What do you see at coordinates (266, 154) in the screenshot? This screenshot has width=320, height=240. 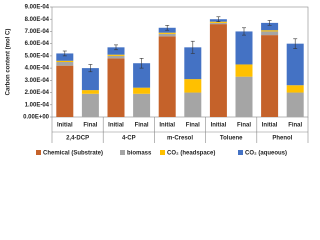 I see `legend-label: CO₂ (aqueous)` at bounding box center [266, 154].